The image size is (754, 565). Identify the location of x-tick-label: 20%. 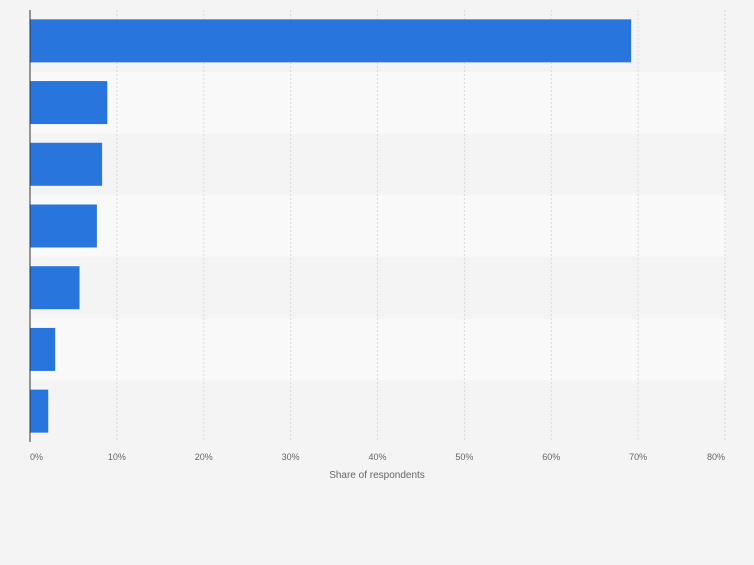
(204, 457).